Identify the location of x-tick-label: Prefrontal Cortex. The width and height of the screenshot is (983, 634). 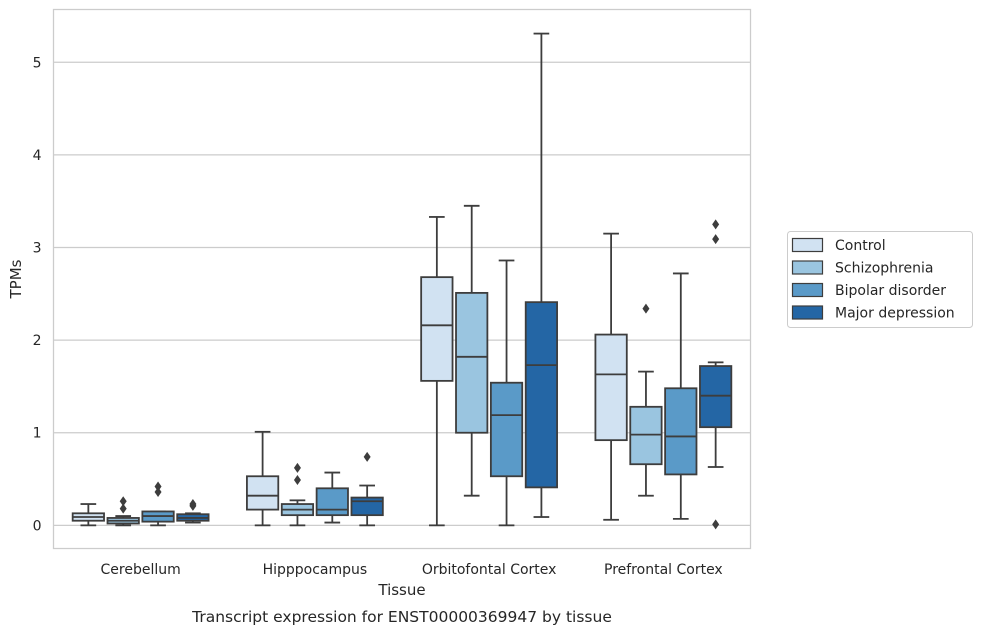
(663, 570).